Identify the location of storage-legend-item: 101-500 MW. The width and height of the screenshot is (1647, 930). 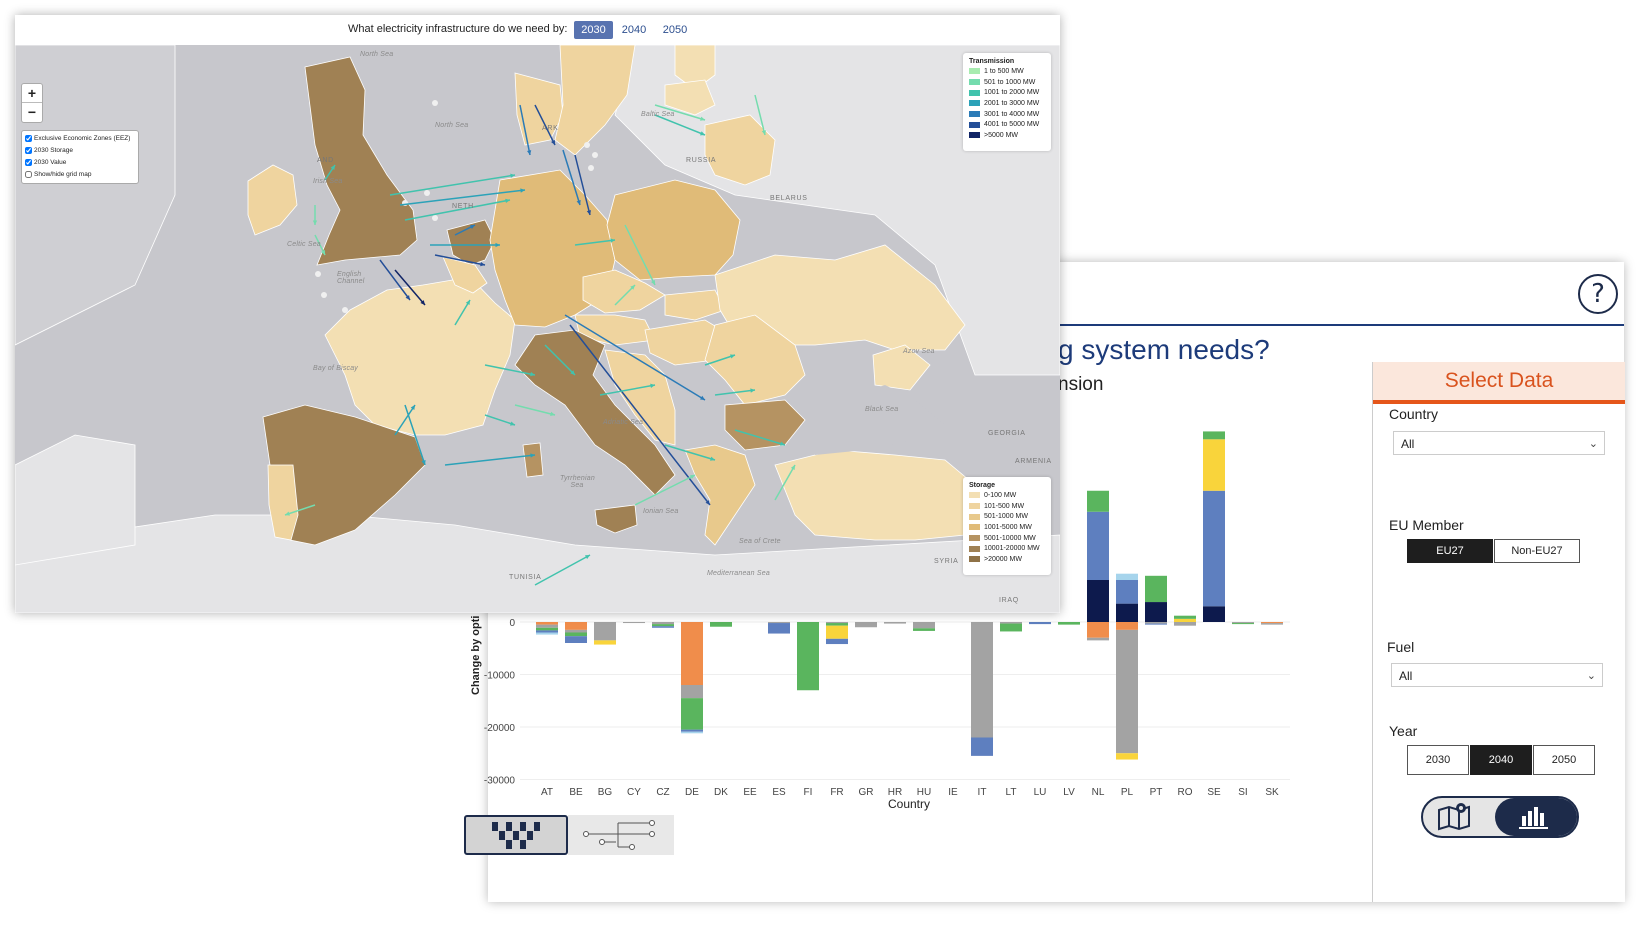
(1007, 507).